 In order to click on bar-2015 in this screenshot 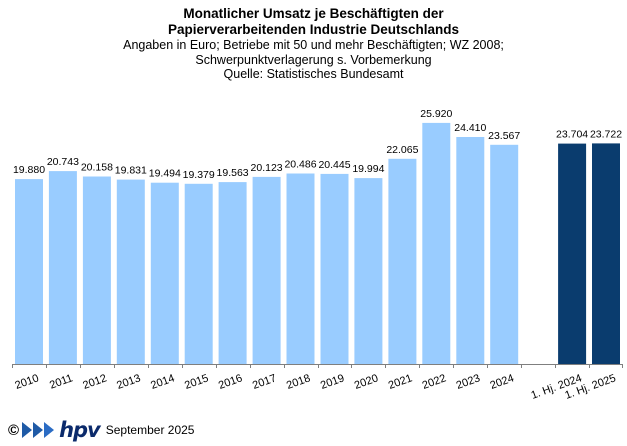, I will do `click(198, 273)`.